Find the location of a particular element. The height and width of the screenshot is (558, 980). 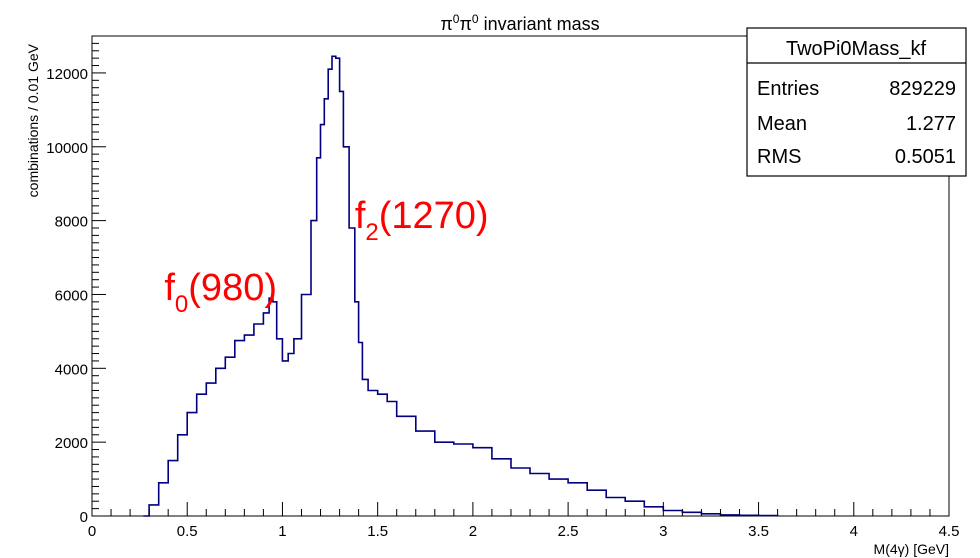

x-tick-label: 0 is located at coordinates (92, 531).